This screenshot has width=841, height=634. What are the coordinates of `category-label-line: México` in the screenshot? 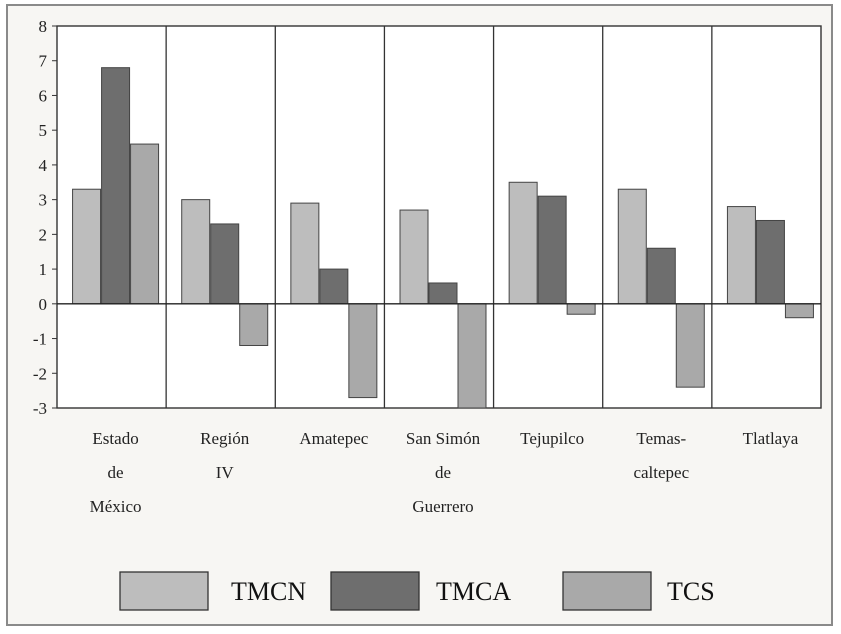 It's located at (116, 506).